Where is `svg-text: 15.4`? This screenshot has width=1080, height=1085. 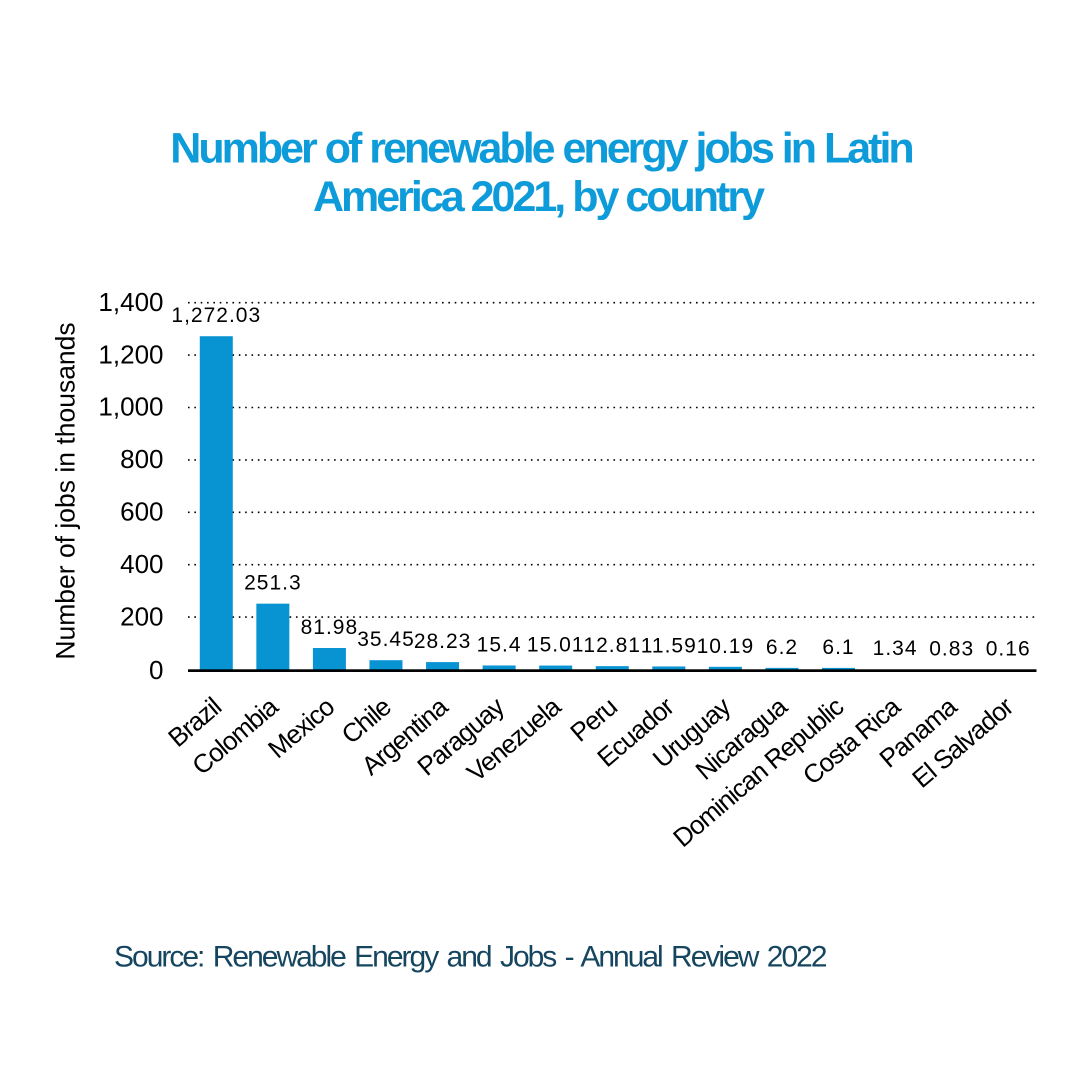
svg-text: 15.4 is located at coordinates (499, 645).